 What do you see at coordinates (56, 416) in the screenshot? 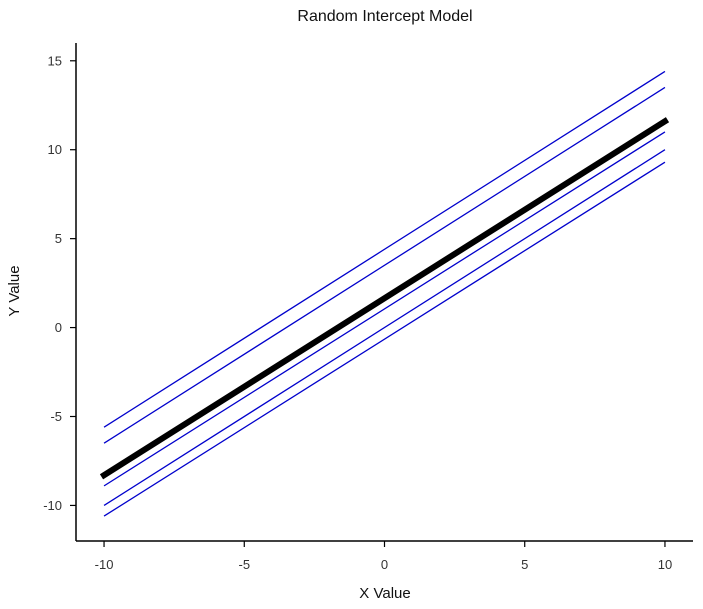
I see `y-tick-label: -5` at bounding box center [56, 416].